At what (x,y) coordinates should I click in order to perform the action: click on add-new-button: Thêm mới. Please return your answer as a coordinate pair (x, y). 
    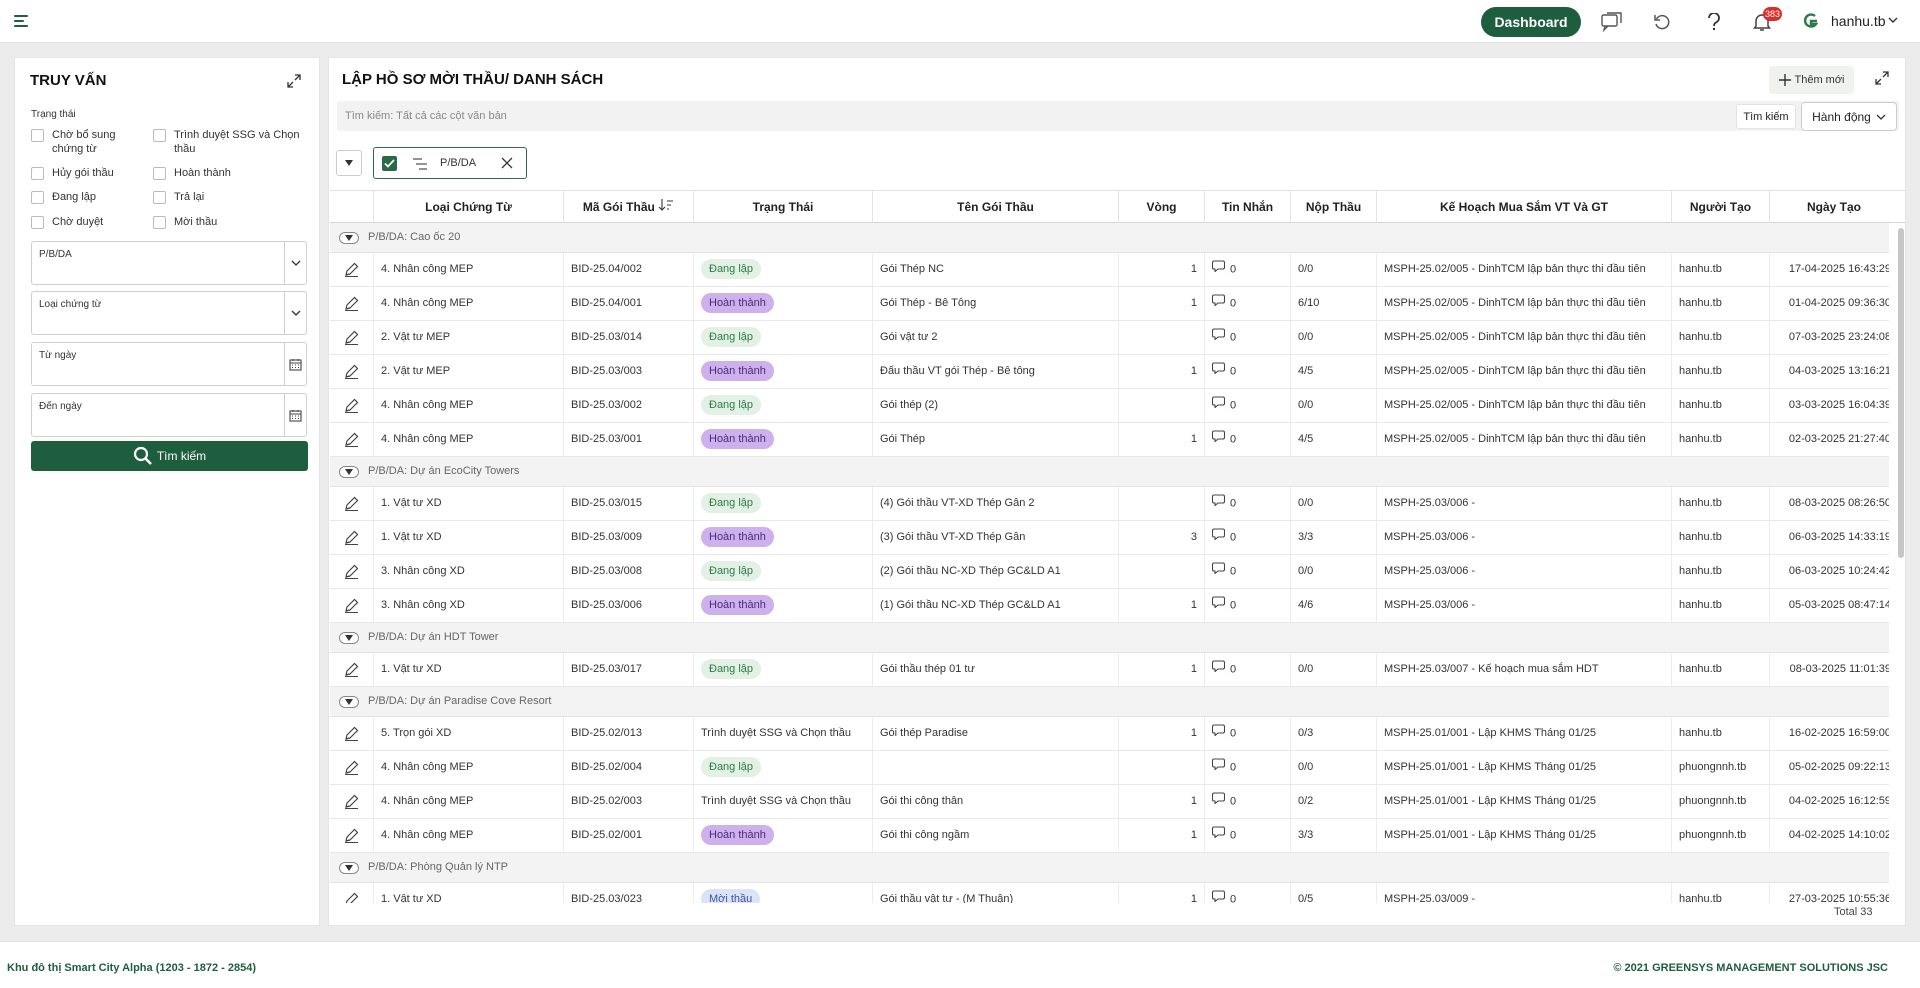
    Looking at the image, I should click on (1811, 80).